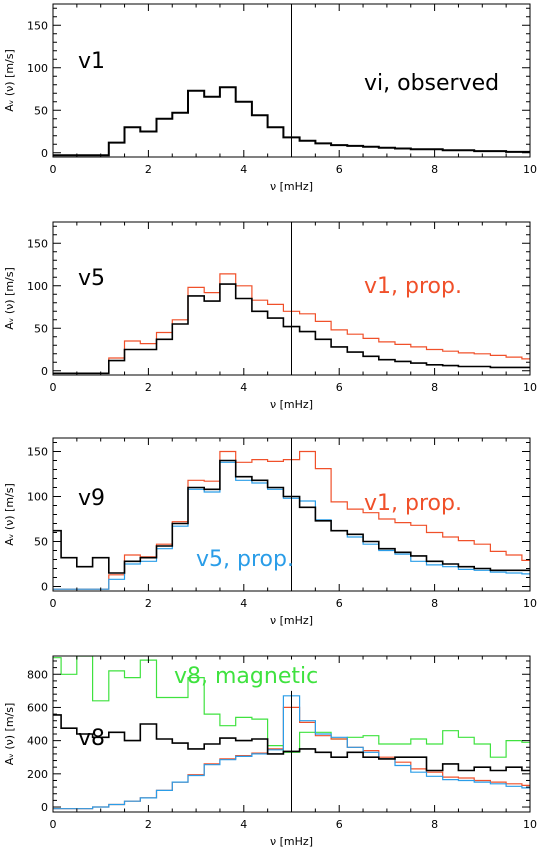  I want to click on annotation-label: vi, observed, so click(431, 83).